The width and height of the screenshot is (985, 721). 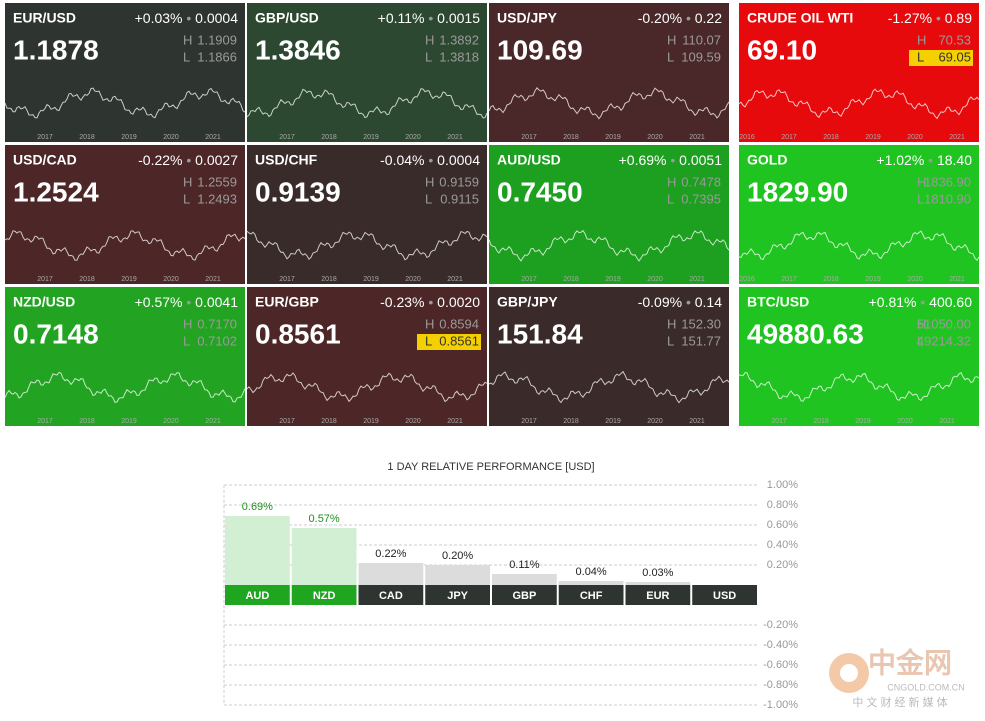 I want to click on x-tick-label: NZD, so click(x=324, y=596).